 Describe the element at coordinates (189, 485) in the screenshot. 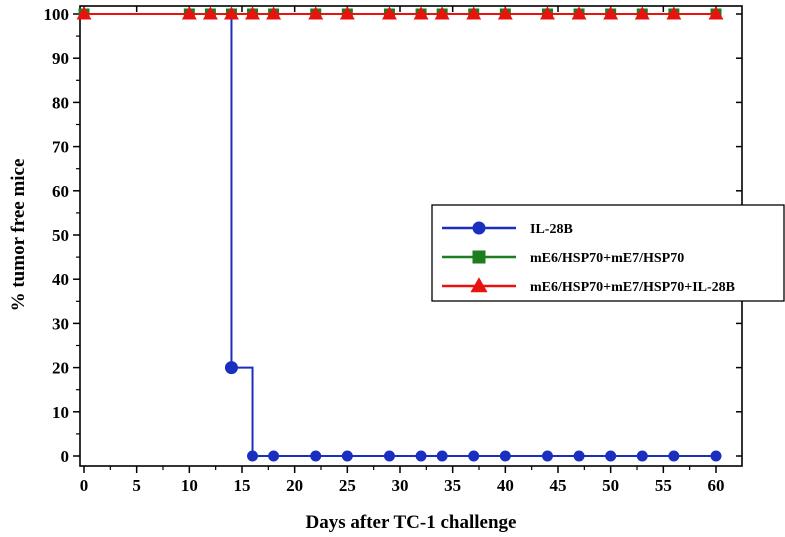

I see `x-tick-label: 10` at that location.